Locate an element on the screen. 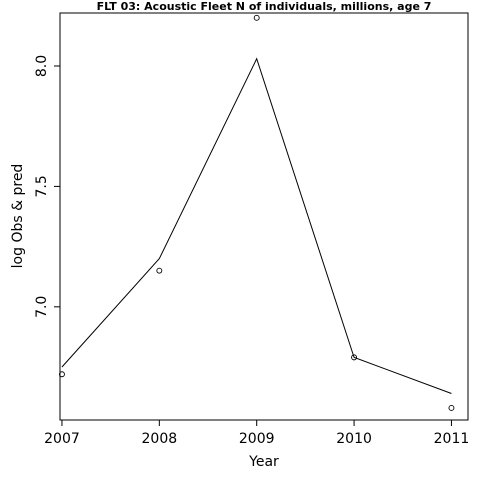 This screenshot has height=480, width=480. y-axis: 7.0 7.5 8.0 is located at coordinates (47, 186).